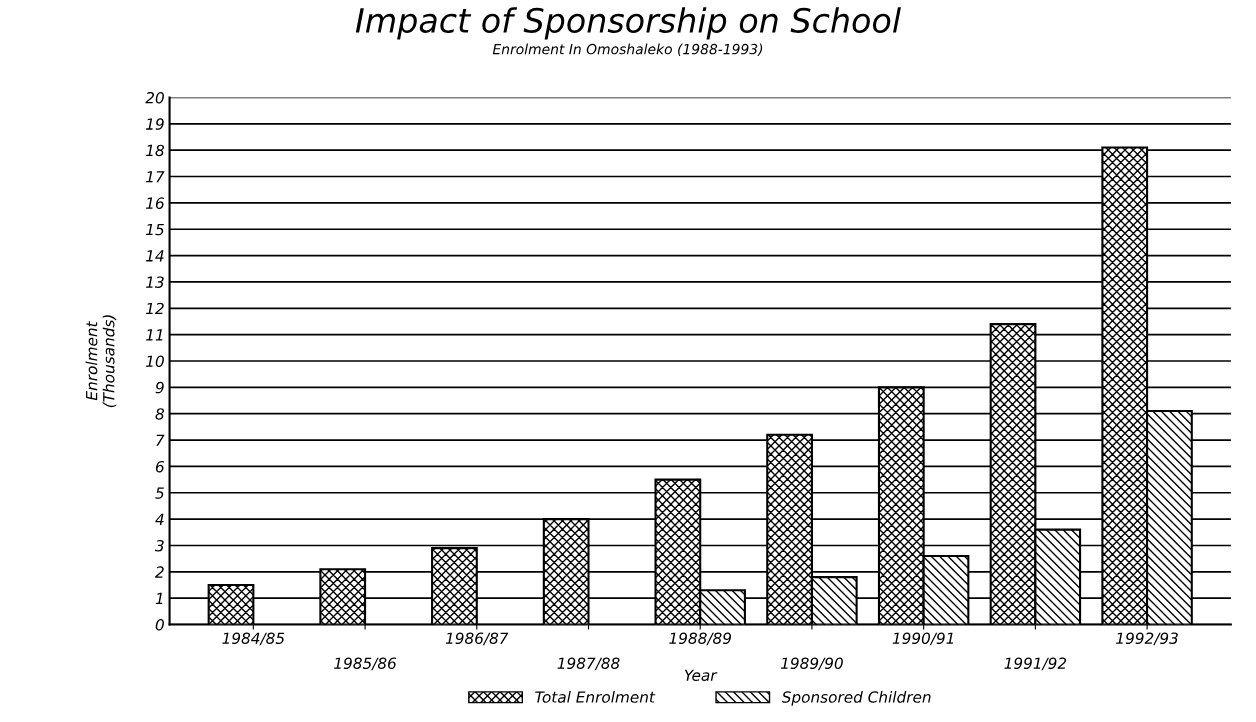  Describe the element at coordinates (1147, 639) in the screenshot. I see `x-tick-label: 1992/93` at that location.